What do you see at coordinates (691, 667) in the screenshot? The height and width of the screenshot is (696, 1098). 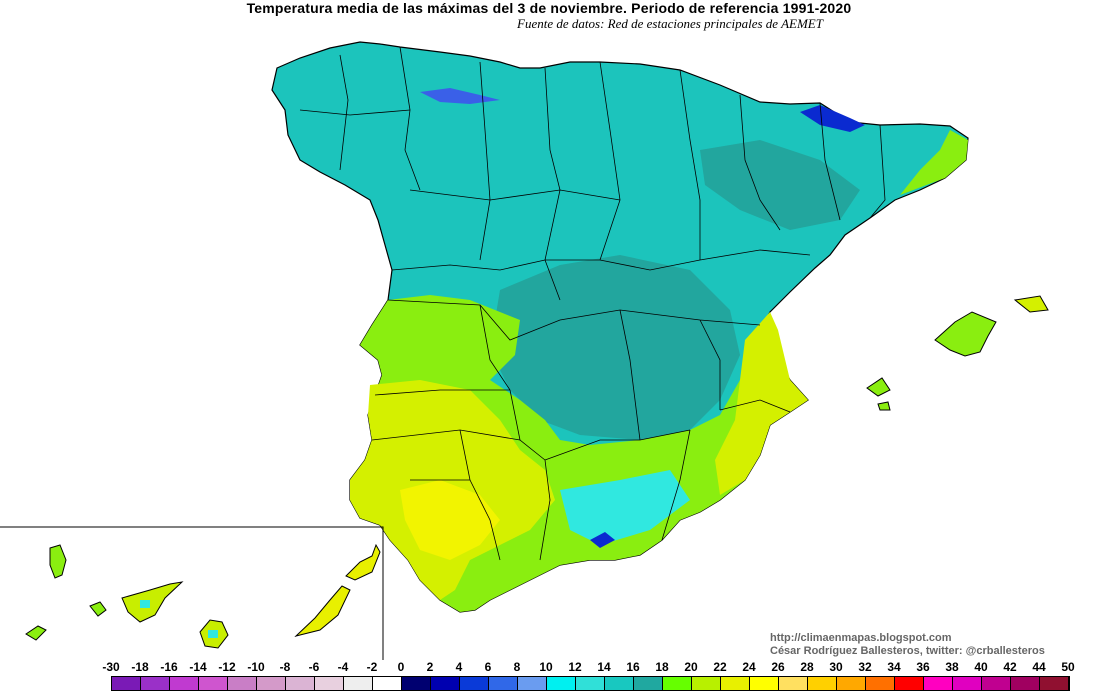 I see `legend-label: 20` at bounding box center [691, 667].